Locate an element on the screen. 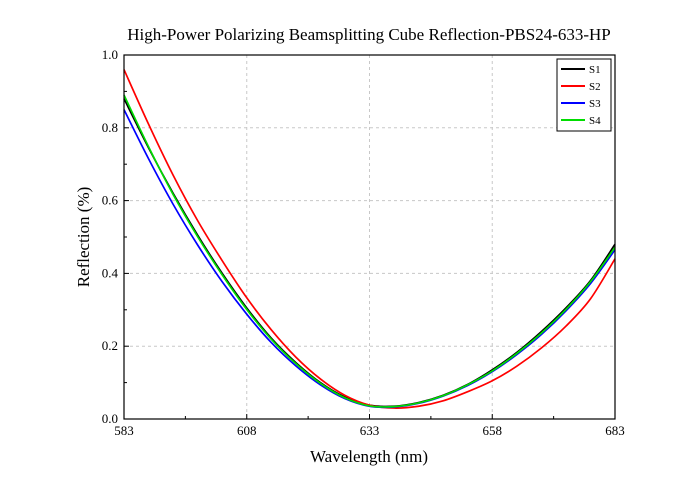 The height and width of the screenshot is (498, 700). y-tick-label: 0.2 is located at coordinates (110, 345).